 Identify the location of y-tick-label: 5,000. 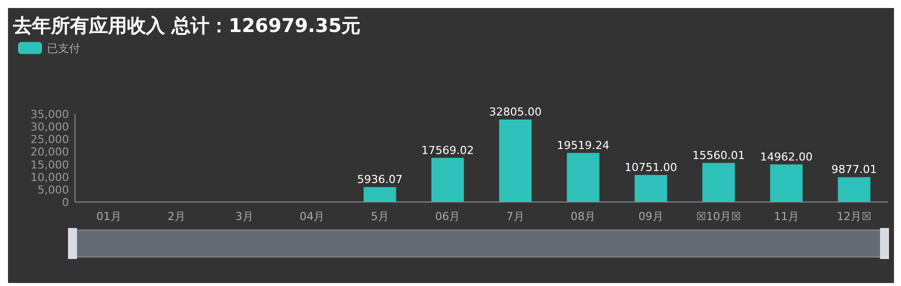
(53, 189).